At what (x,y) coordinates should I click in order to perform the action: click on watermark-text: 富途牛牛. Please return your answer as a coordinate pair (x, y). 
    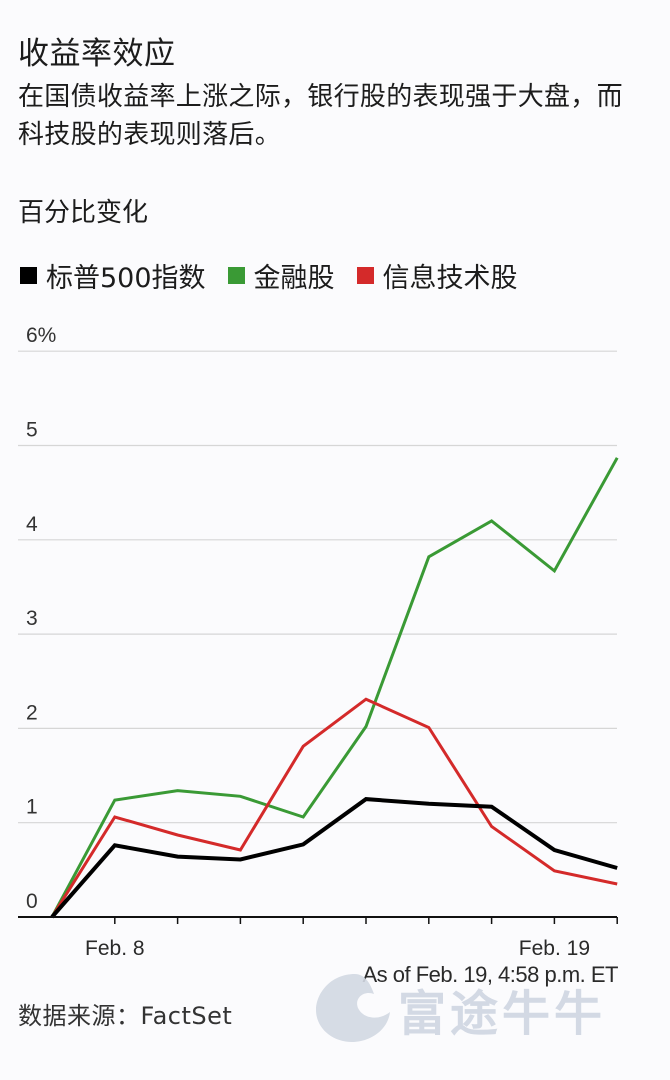
    Looking at the image, I should click on (502, 1014).